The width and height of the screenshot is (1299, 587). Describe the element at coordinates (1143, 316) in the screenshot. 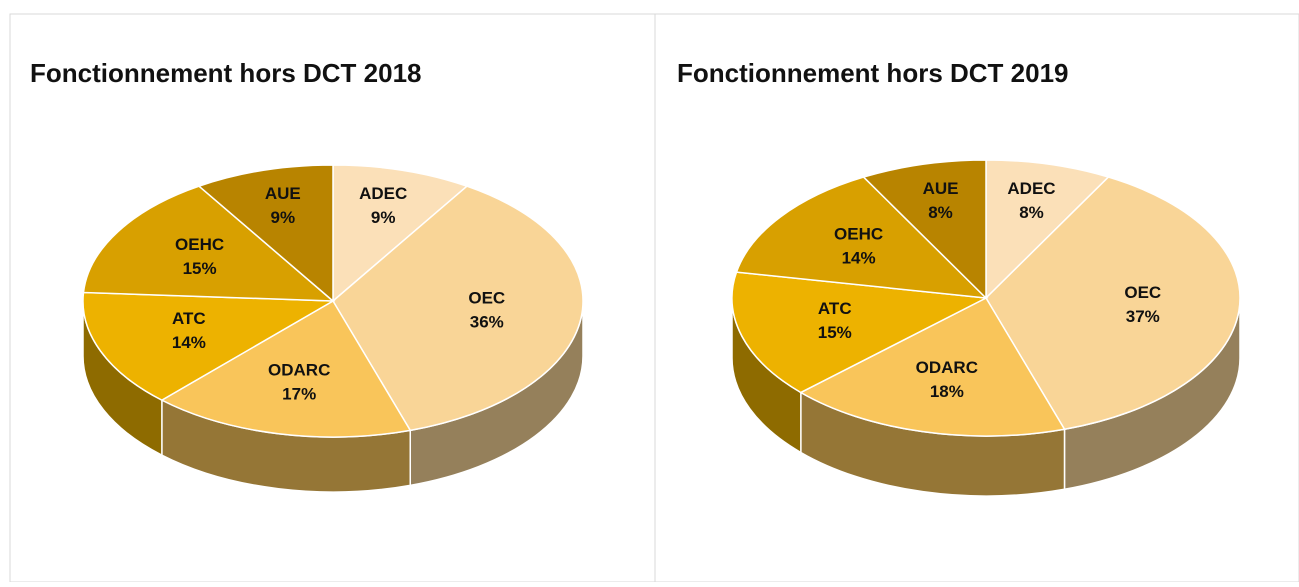

I see `slice-value: 37%` at that location.